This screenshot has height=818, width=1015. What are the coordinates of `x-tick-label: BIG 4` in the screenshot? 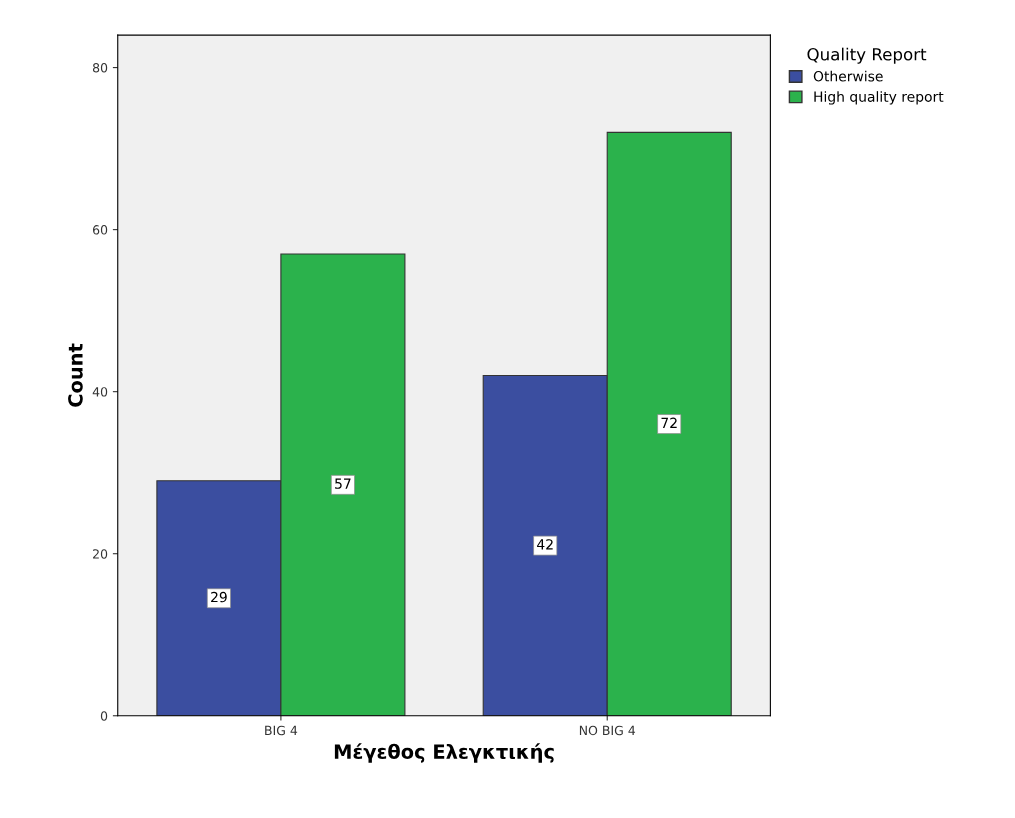 It's located at (281, 730).